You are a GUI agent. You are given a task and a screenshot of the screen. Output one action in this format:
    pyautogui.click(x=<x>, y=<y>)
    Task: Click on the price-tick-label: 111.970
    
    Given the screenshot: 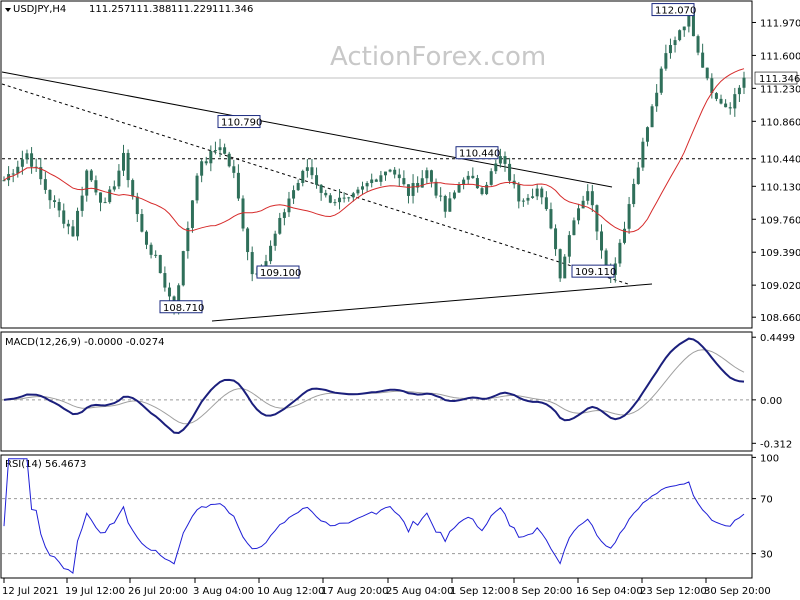 What is the action you would take?
    pyautogui.click(x=780, y=23)
    